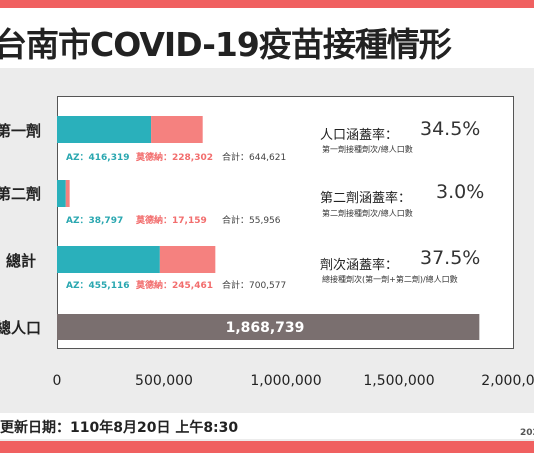 This screenshot has width=534, height=453. What do you see at coordinates (174, 286) in the screenshot?
I see `moderna-label-total: 莫德納：245,461` at bounding box center [174, 286].